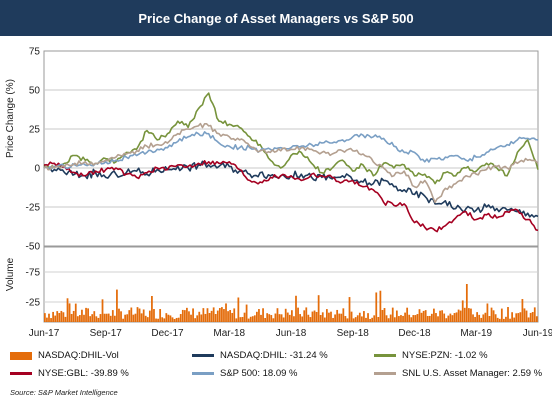 The width and height of the screenshot is (552, 403). What do you see at coordinates (37, 169) in the screenshot?
I see `y-tick-label: 0` at bounding box center [37, 169].